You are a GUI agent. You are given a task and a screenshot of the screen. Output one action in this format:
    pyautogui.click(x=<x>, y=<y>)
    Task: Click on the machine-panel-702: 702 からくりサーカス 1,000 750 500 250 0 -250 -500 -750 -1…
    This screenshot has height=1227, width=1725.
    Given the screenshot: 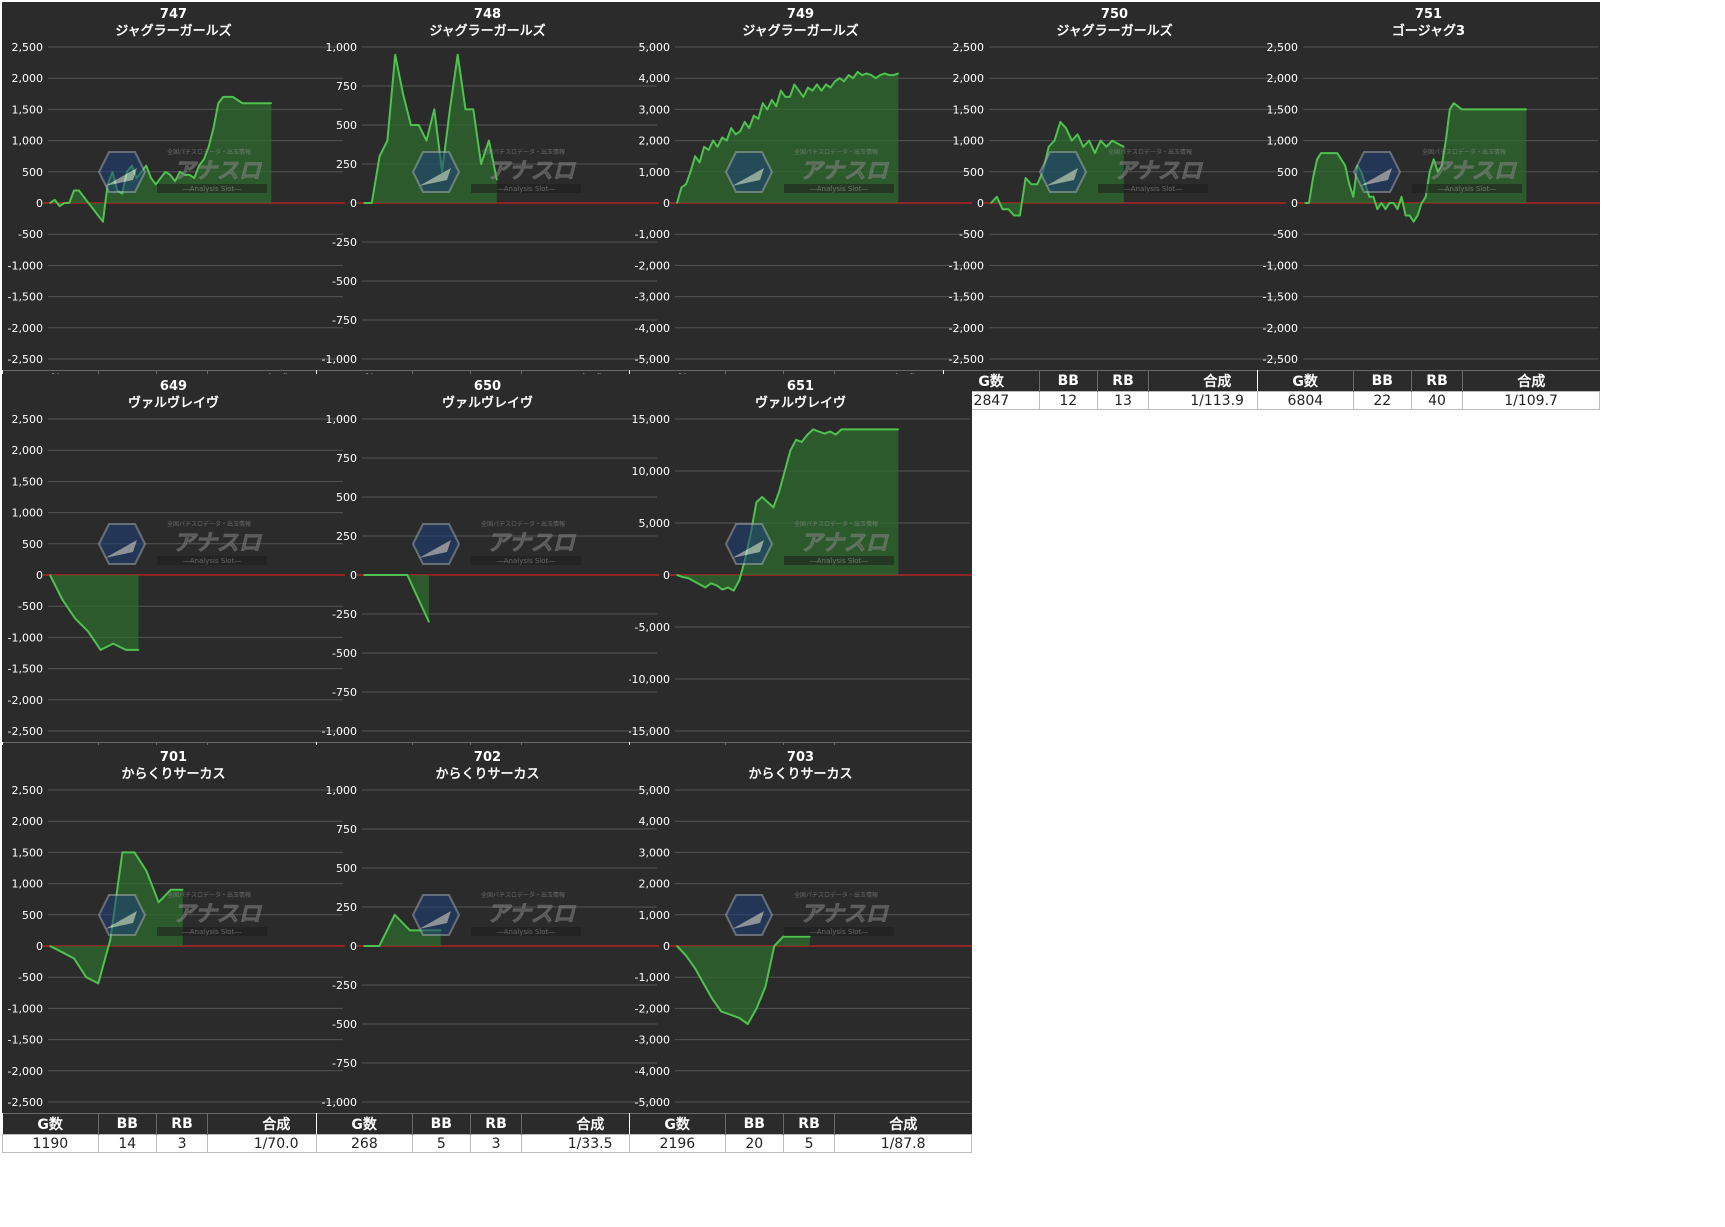 What is the action you would take?
    pyautogui.click(x=487, y=949)
    